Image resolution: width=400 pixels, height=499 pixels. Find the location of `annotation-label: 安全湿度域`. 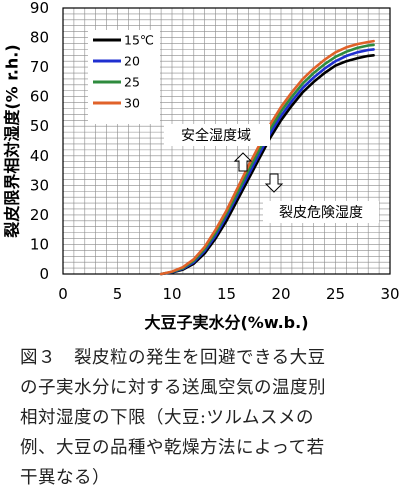

annotation-label: 安全湿度域 is located at coordinates (216, 135).